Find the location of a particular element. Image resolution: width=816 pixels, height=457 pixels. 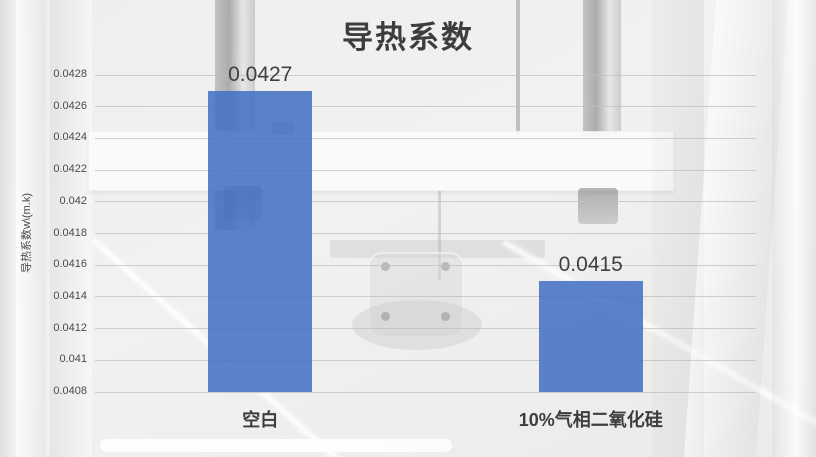

bg-support-arm is located at coordinates (437, 249).